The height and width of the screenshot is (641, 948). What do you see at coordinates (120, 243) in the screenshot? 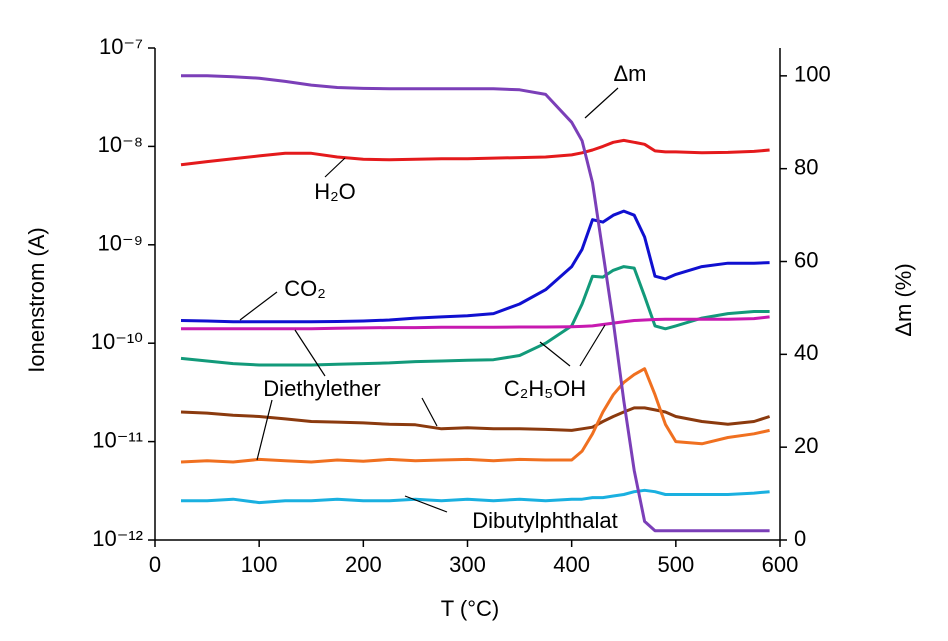
I see `y-tick-label: 10⁻⁹` at bounding box center [120, 243].